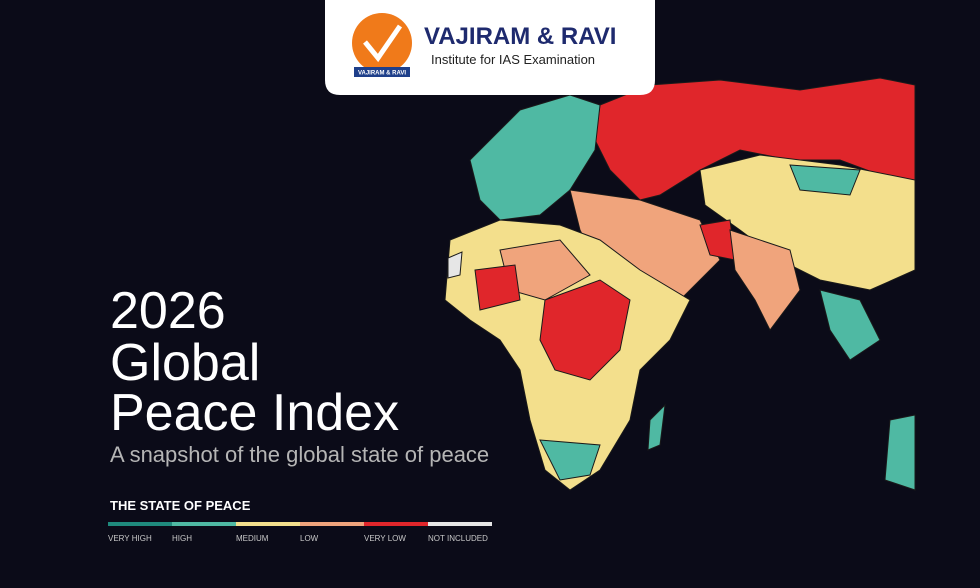  Describe the element at coordinates (168, 311) in the screenshot. I see `title-year: 2026` at that location.